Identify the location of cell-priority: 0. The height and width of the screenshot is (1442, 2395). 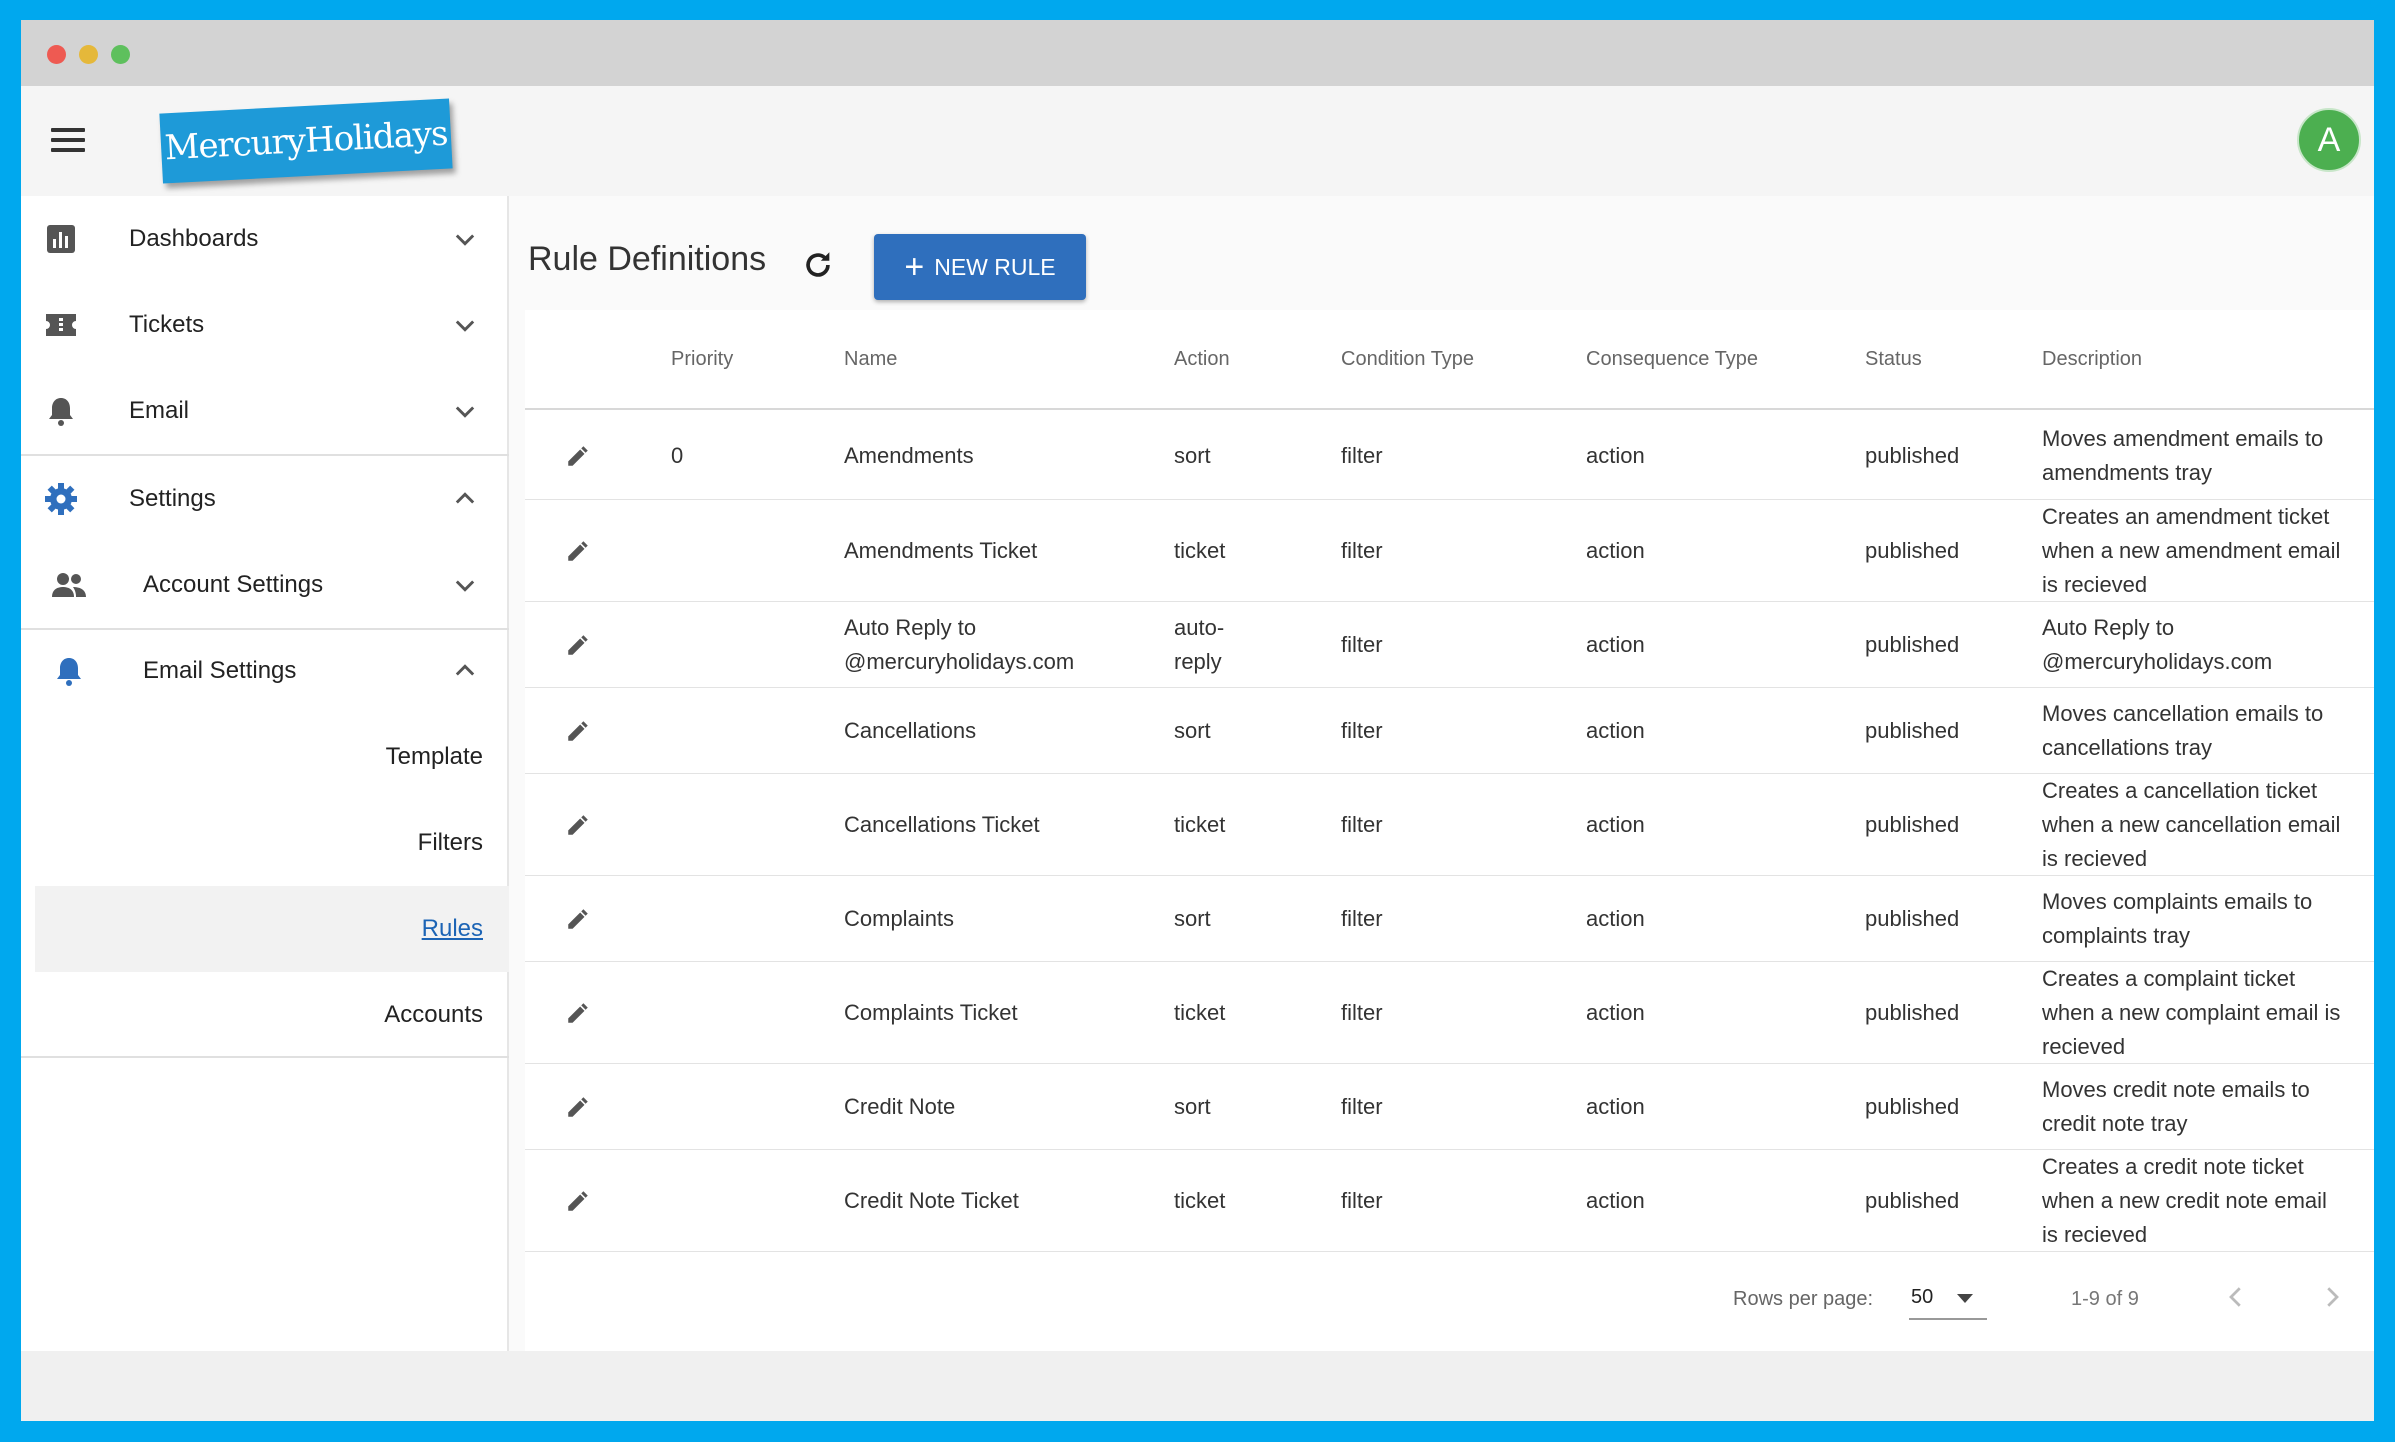
(677, 455).